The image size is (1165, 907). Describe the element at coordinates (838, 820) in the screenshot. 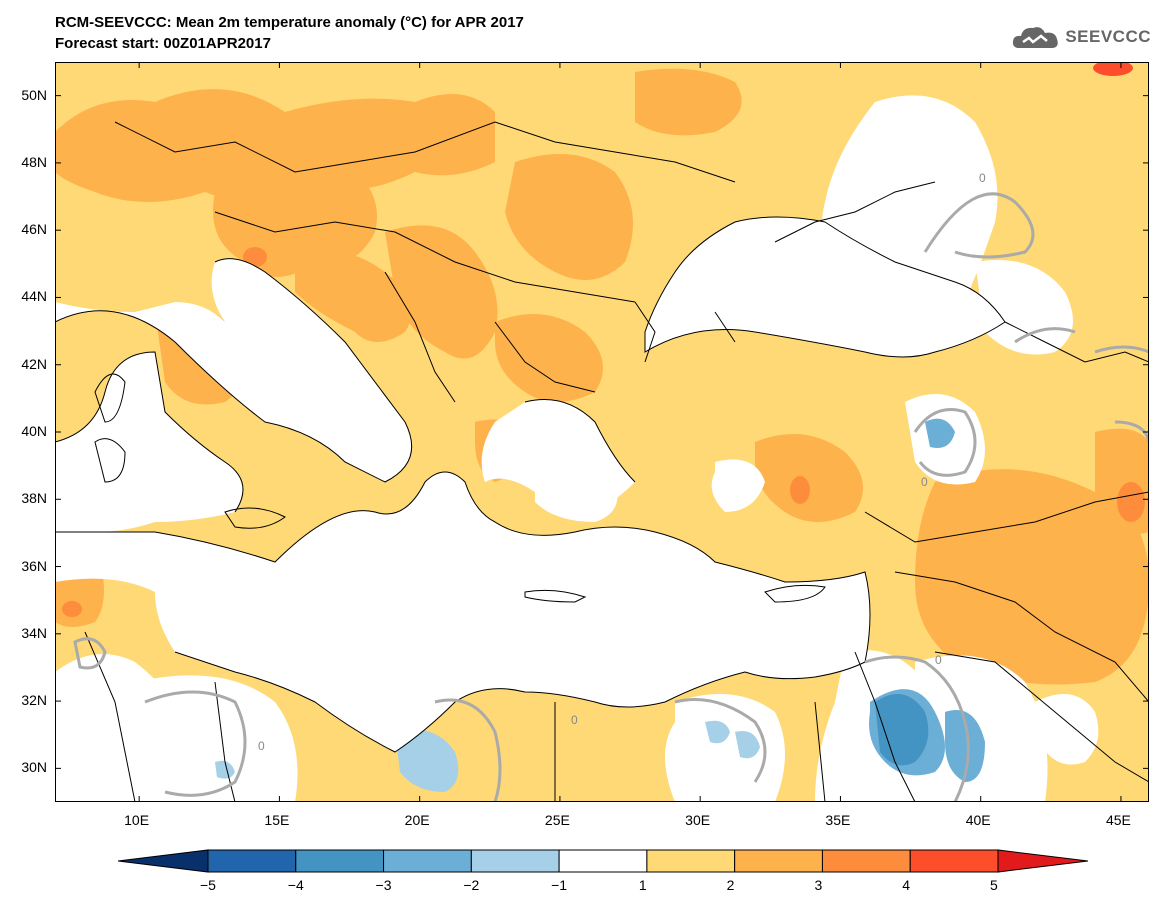

I see `lon-tick-label: 35E` at that location.